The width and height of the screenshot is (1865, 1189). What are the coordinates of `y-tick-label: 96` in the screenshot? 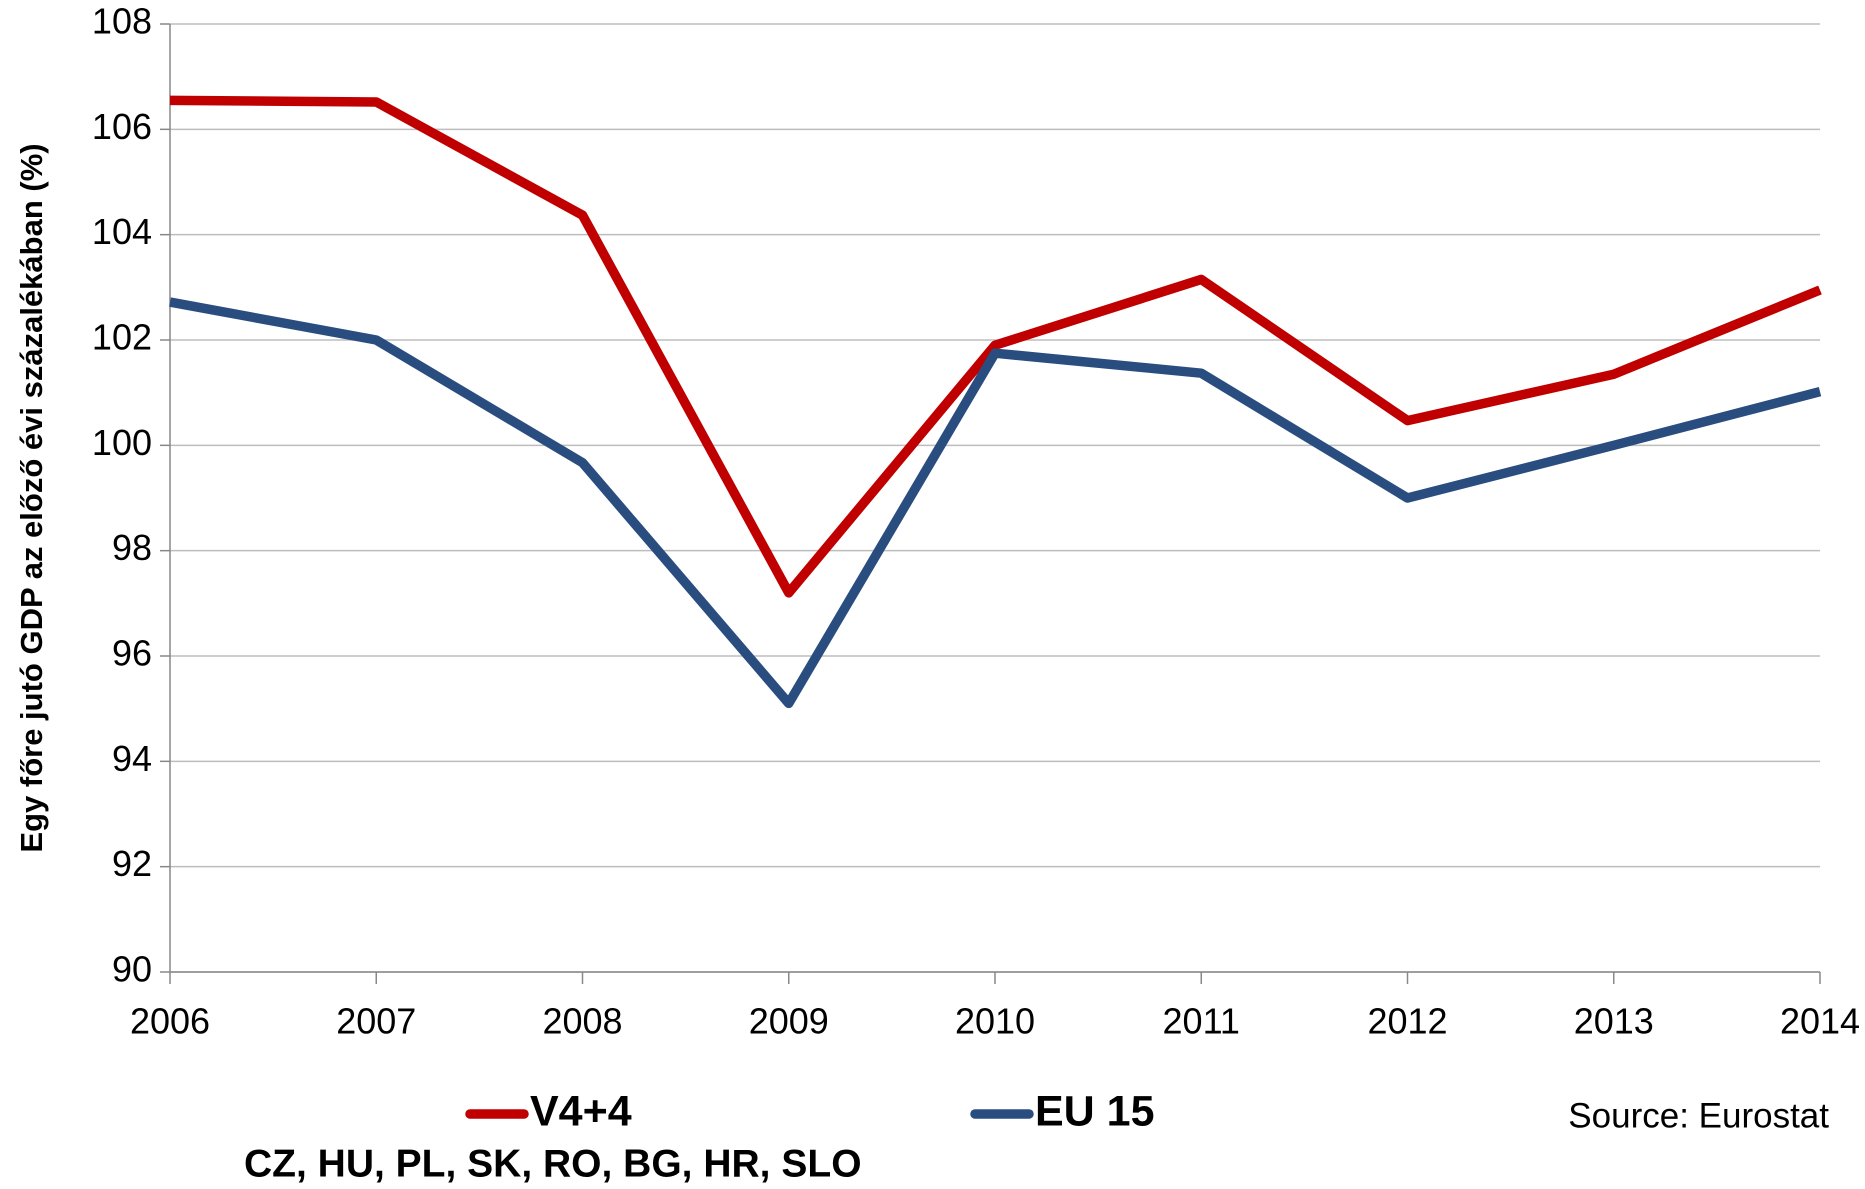 It's located at (132, 653).